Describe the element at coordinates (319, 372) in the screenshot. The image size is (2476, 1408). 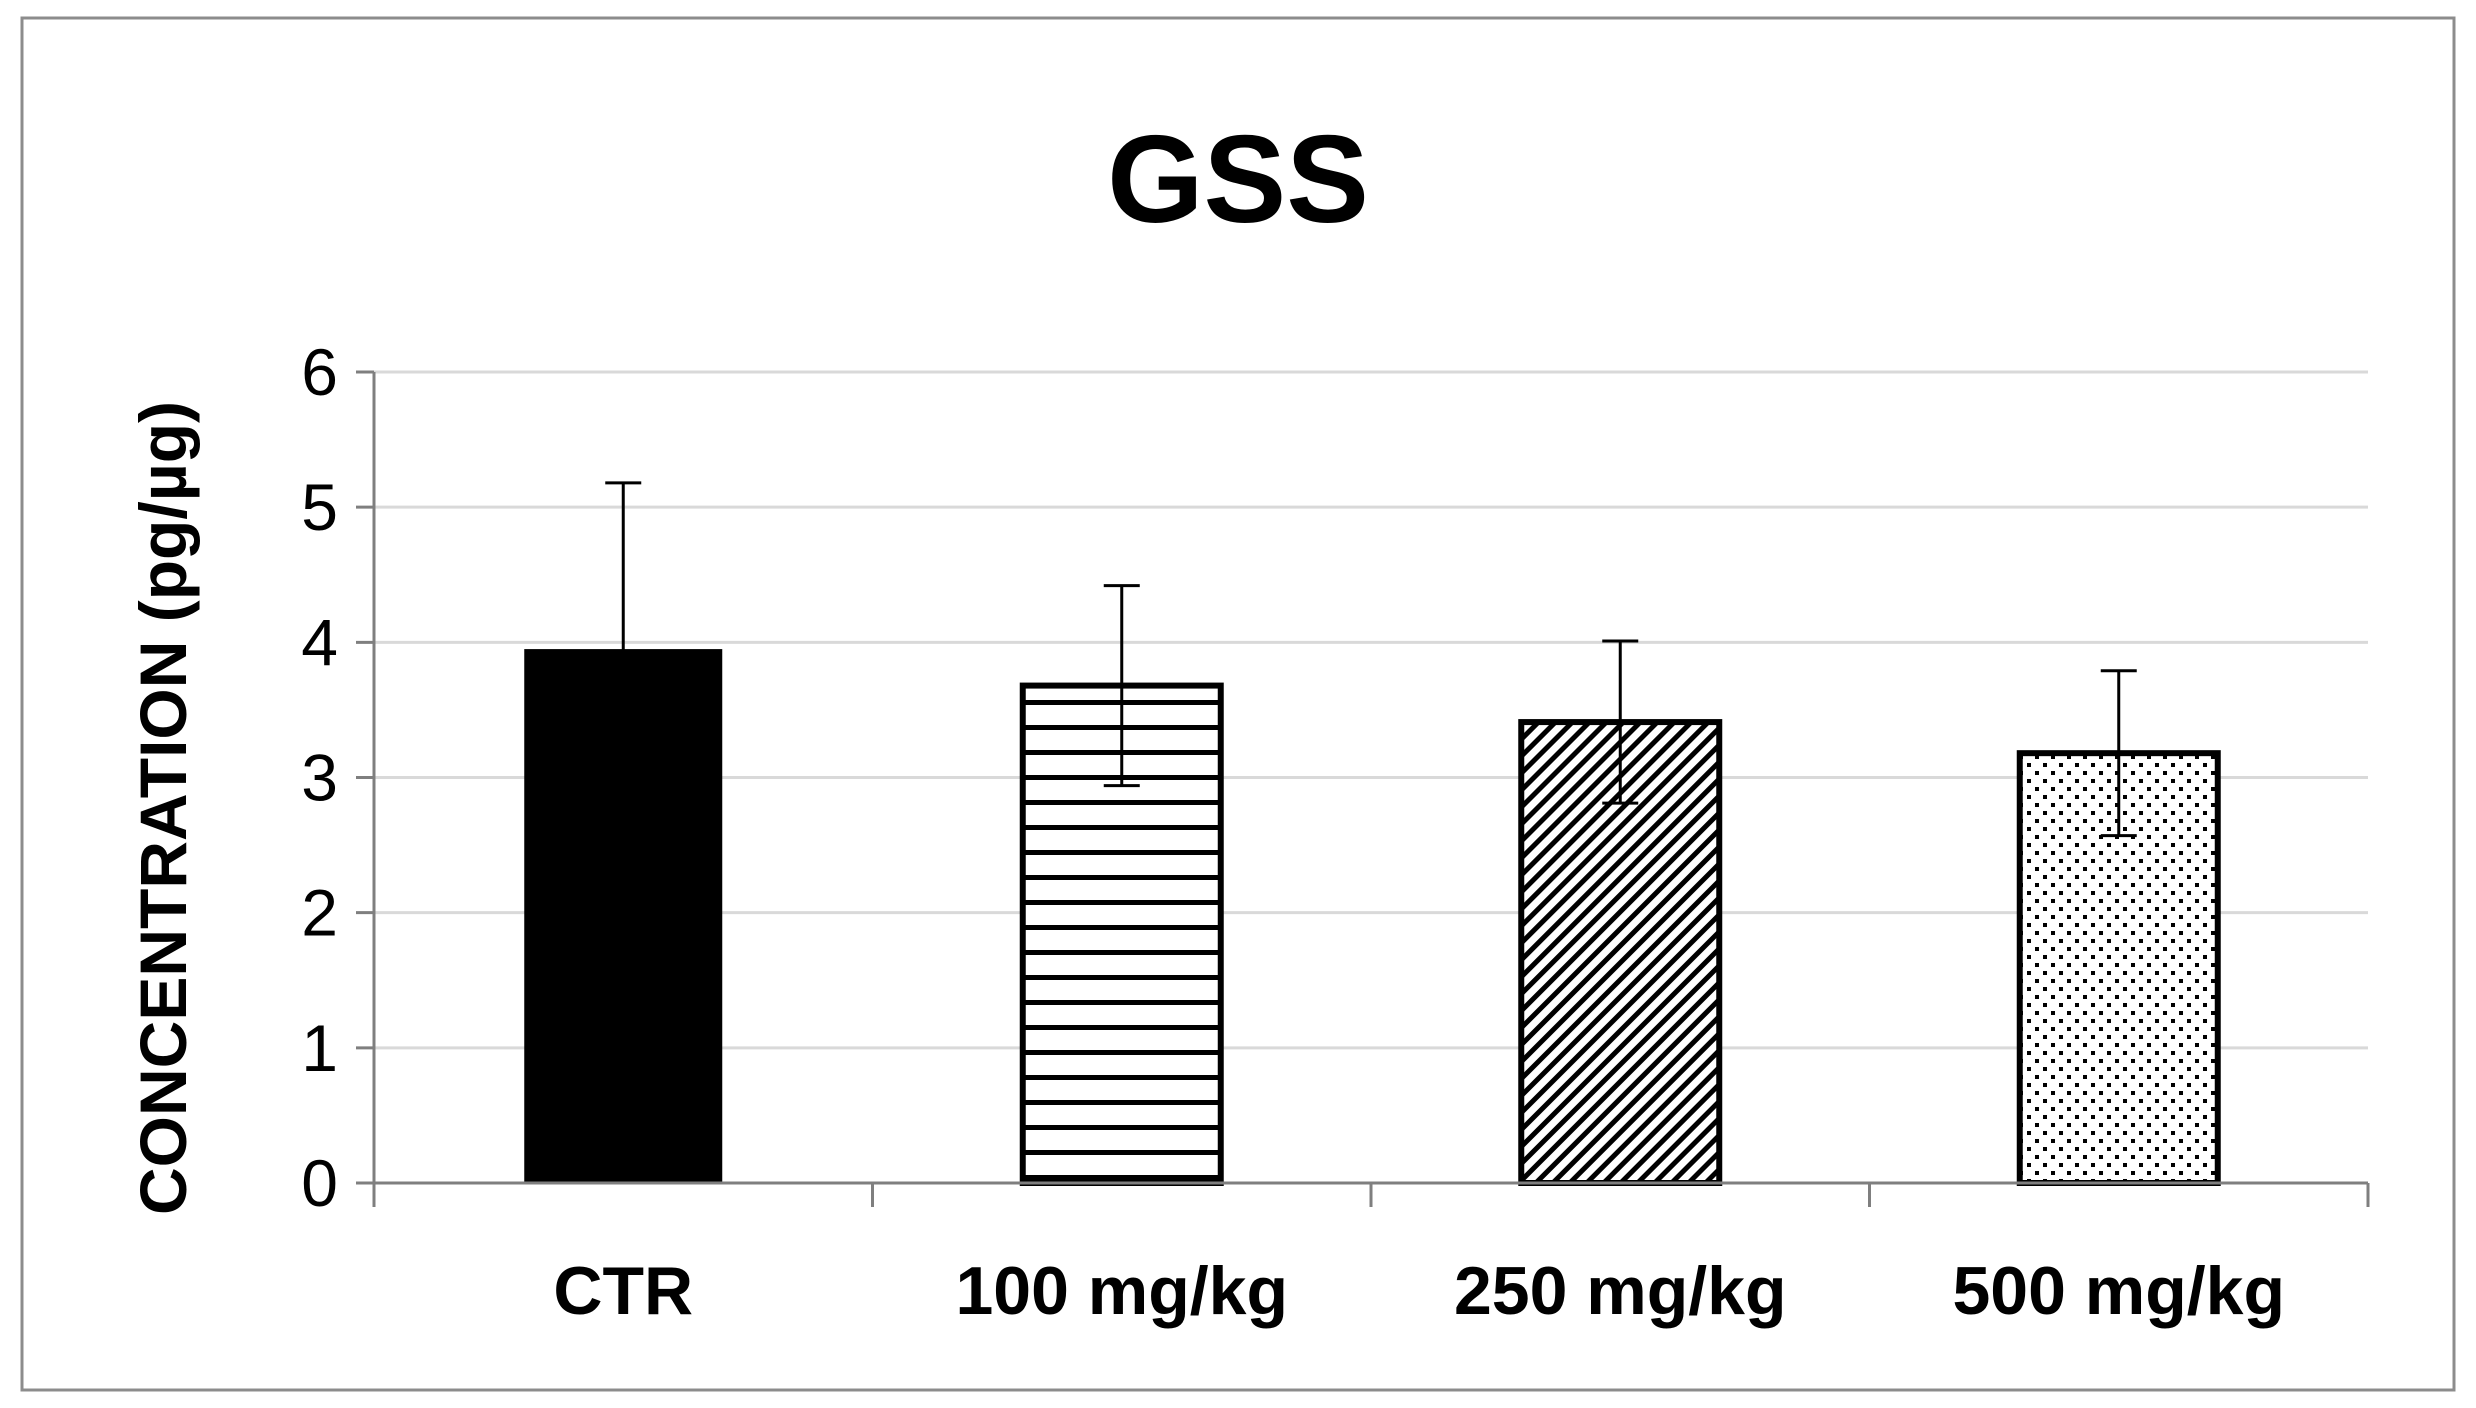
I see `y-tick-label: 6` at that location.